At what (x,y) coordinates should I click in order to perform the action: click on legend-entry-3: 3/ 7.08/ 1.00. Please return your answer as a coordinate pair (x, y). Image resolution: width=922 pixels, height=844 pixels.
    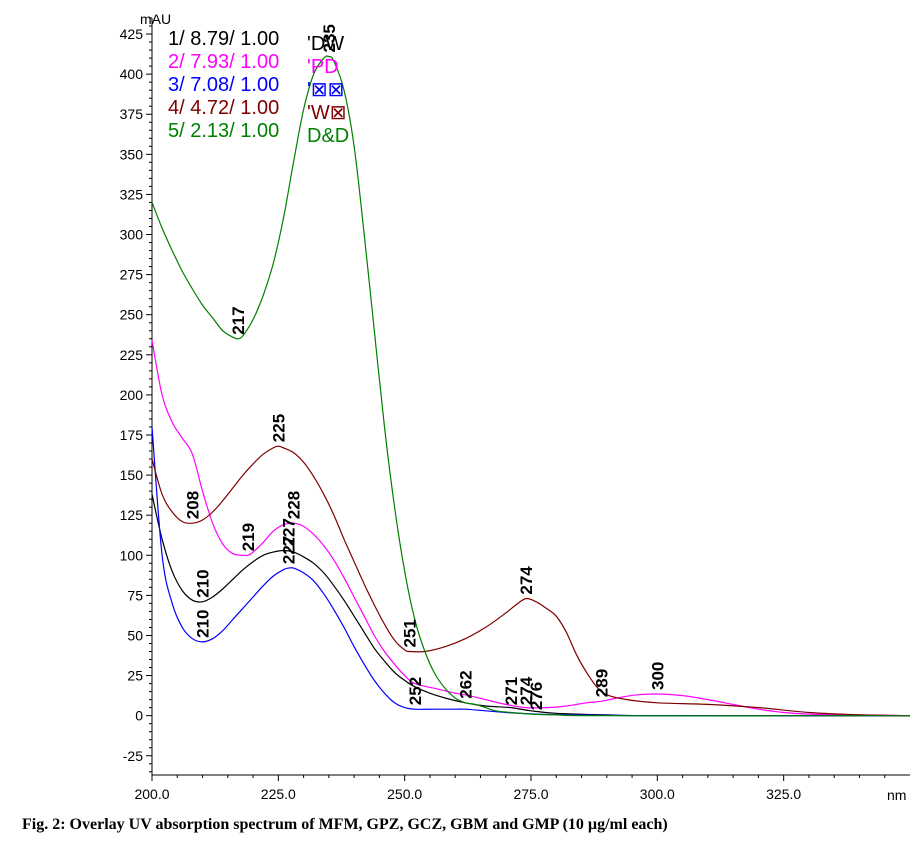
    Looking at the image, I should click on (223, 85).